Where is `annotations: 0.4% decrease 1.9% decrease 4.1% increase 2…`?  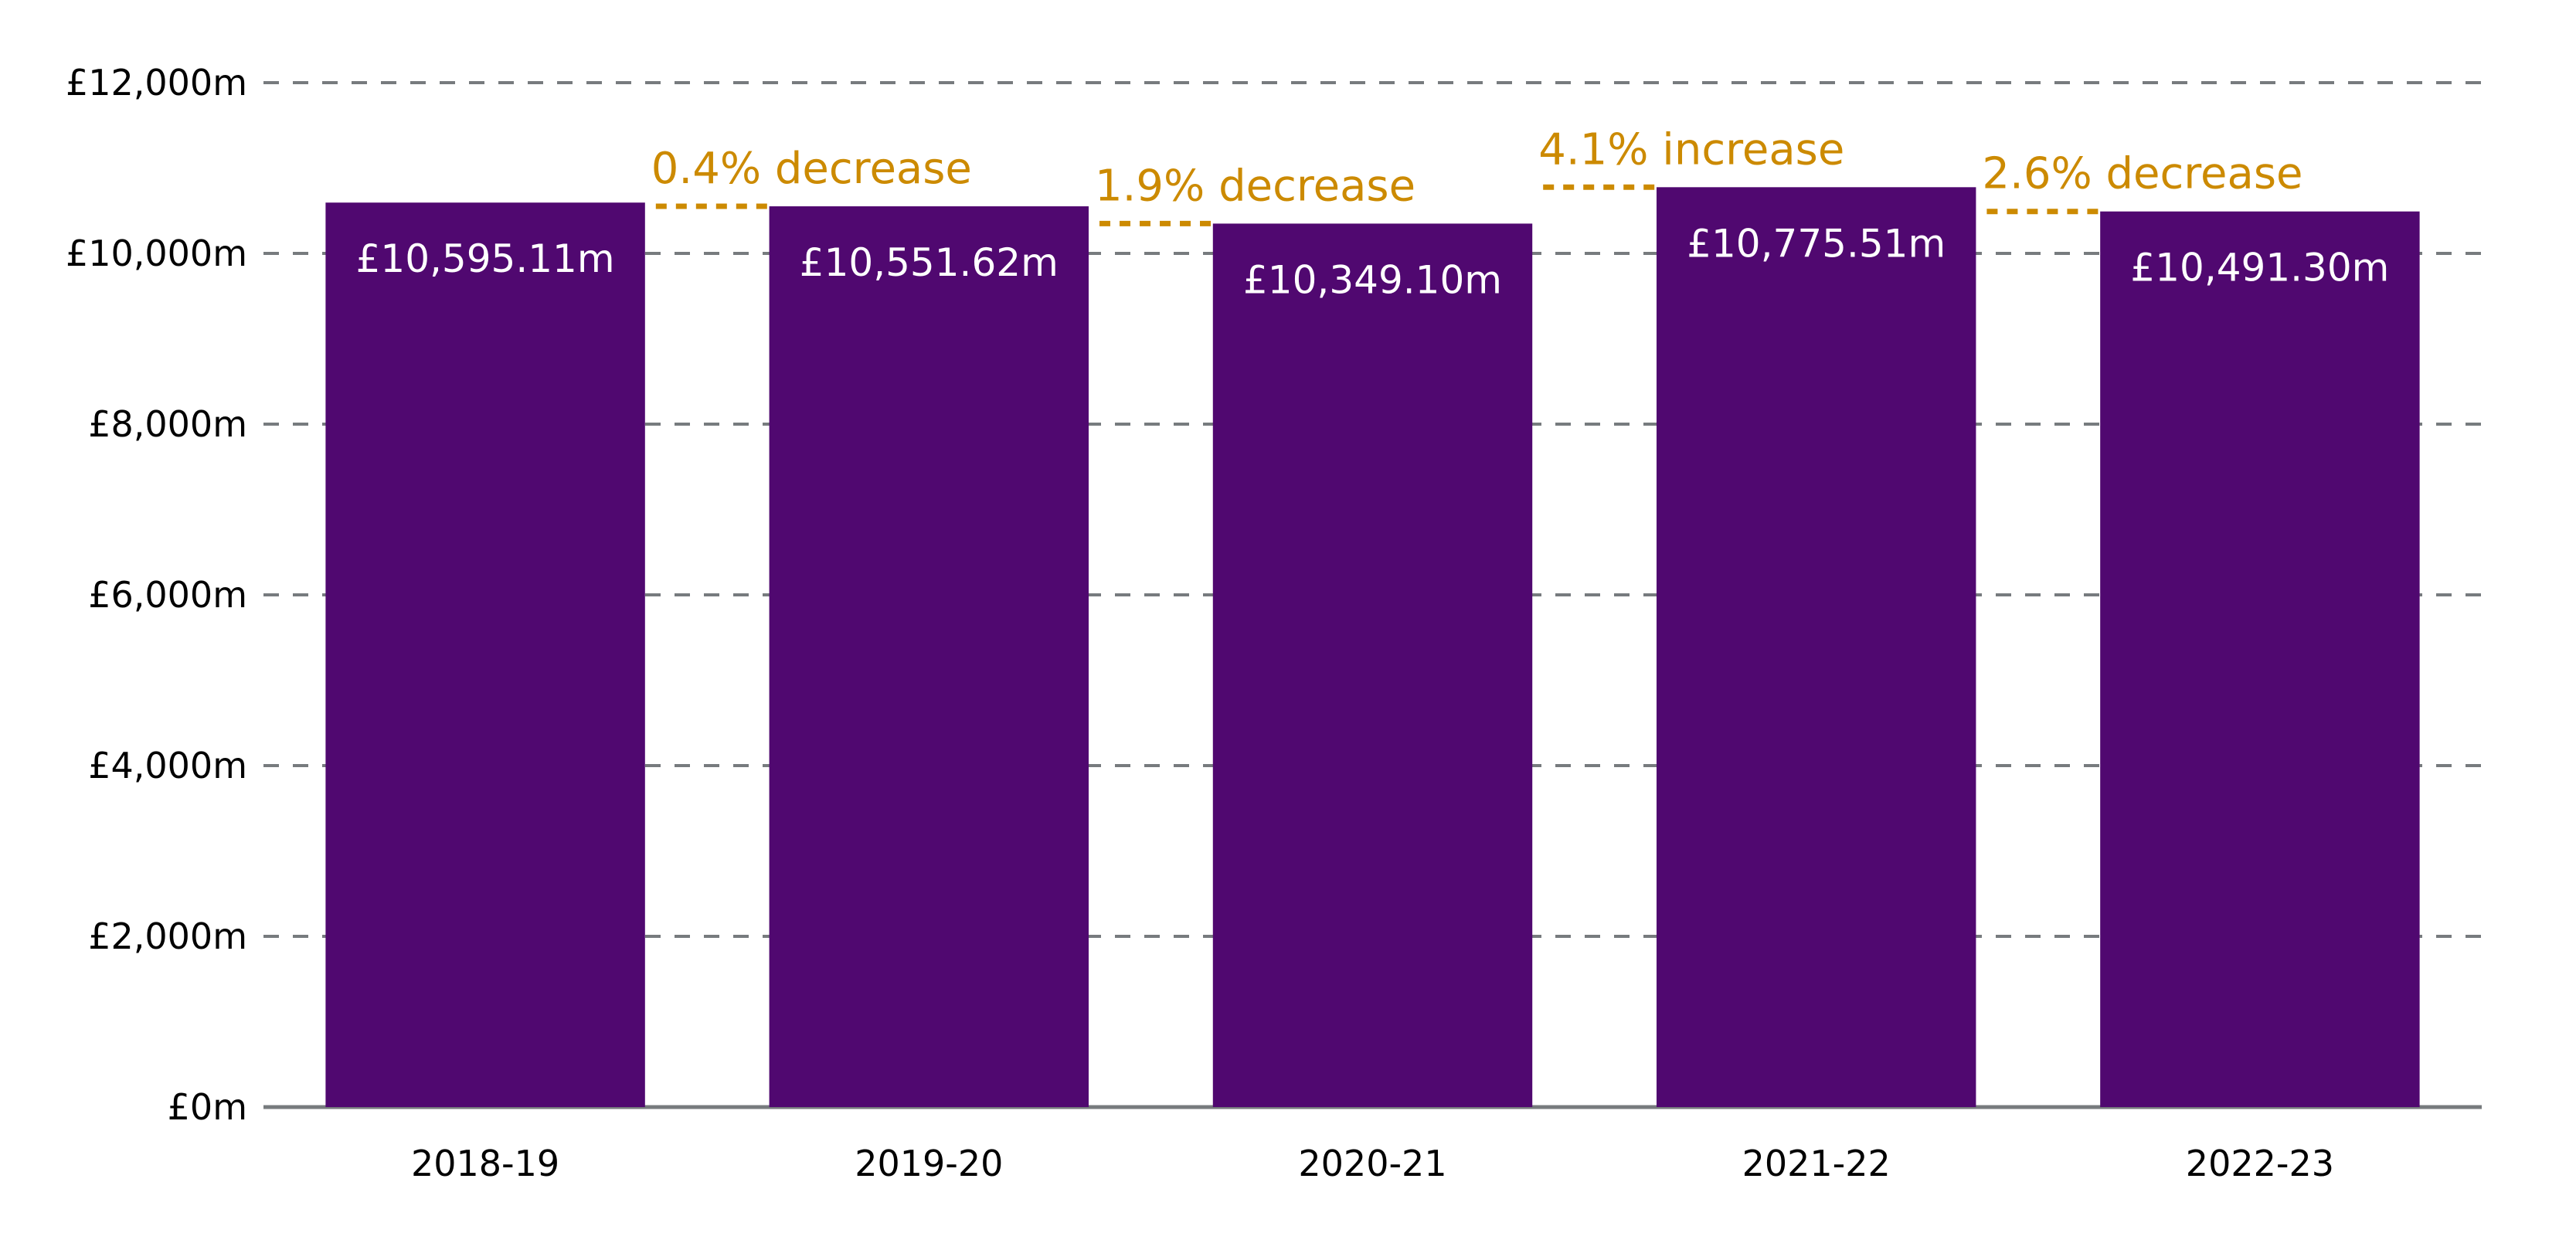 annotations: 0.4% decrease 1.9% decrease 4.1% increase 2… is located at coordinates (1476, 175).